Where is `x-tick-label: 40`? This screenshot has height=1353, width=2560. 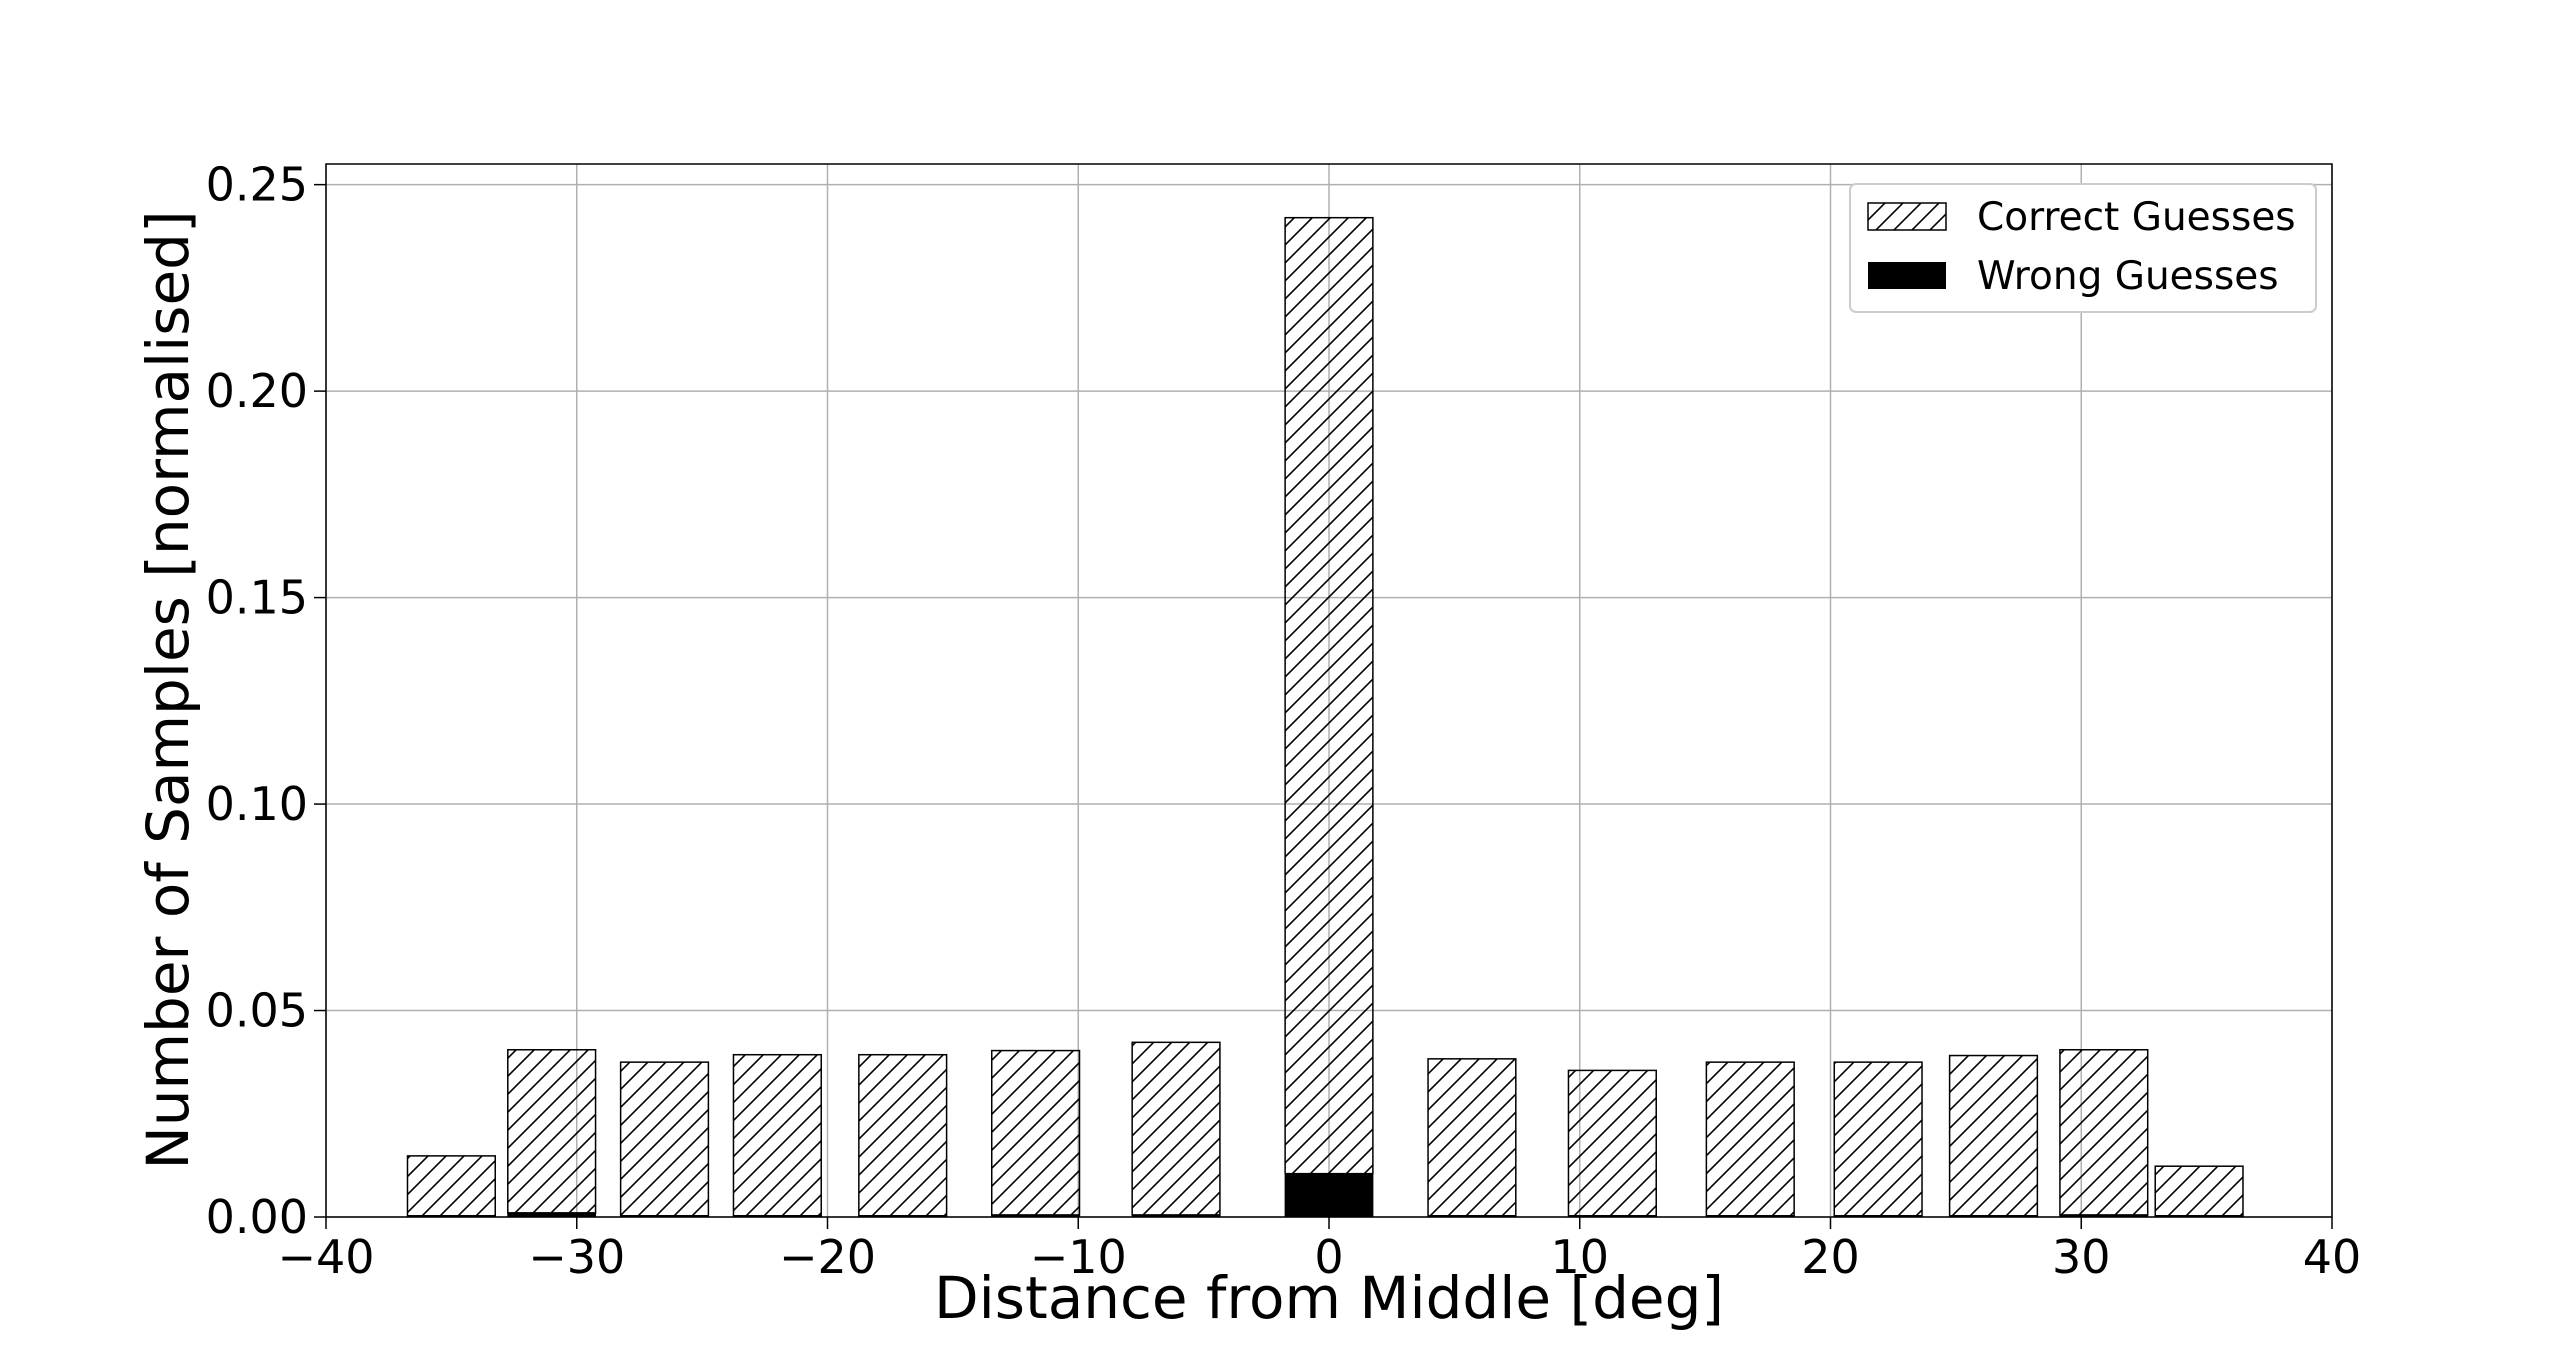
x-tick-label: 40 is located at coordinates (2332, 1257).